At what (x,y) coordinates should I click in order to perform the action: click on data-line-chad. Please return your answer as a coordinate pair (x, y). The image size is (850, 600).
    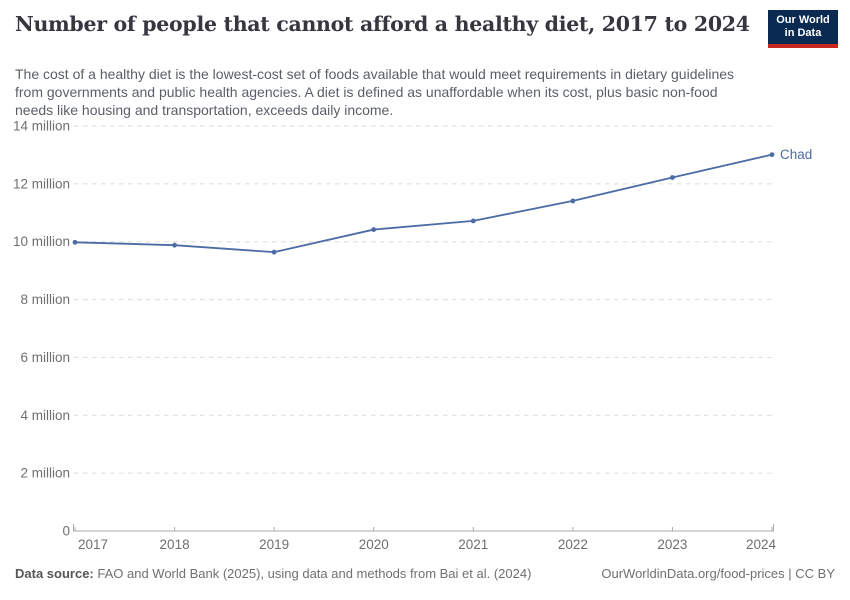
    Looking at the image, I should click on (423, 203).